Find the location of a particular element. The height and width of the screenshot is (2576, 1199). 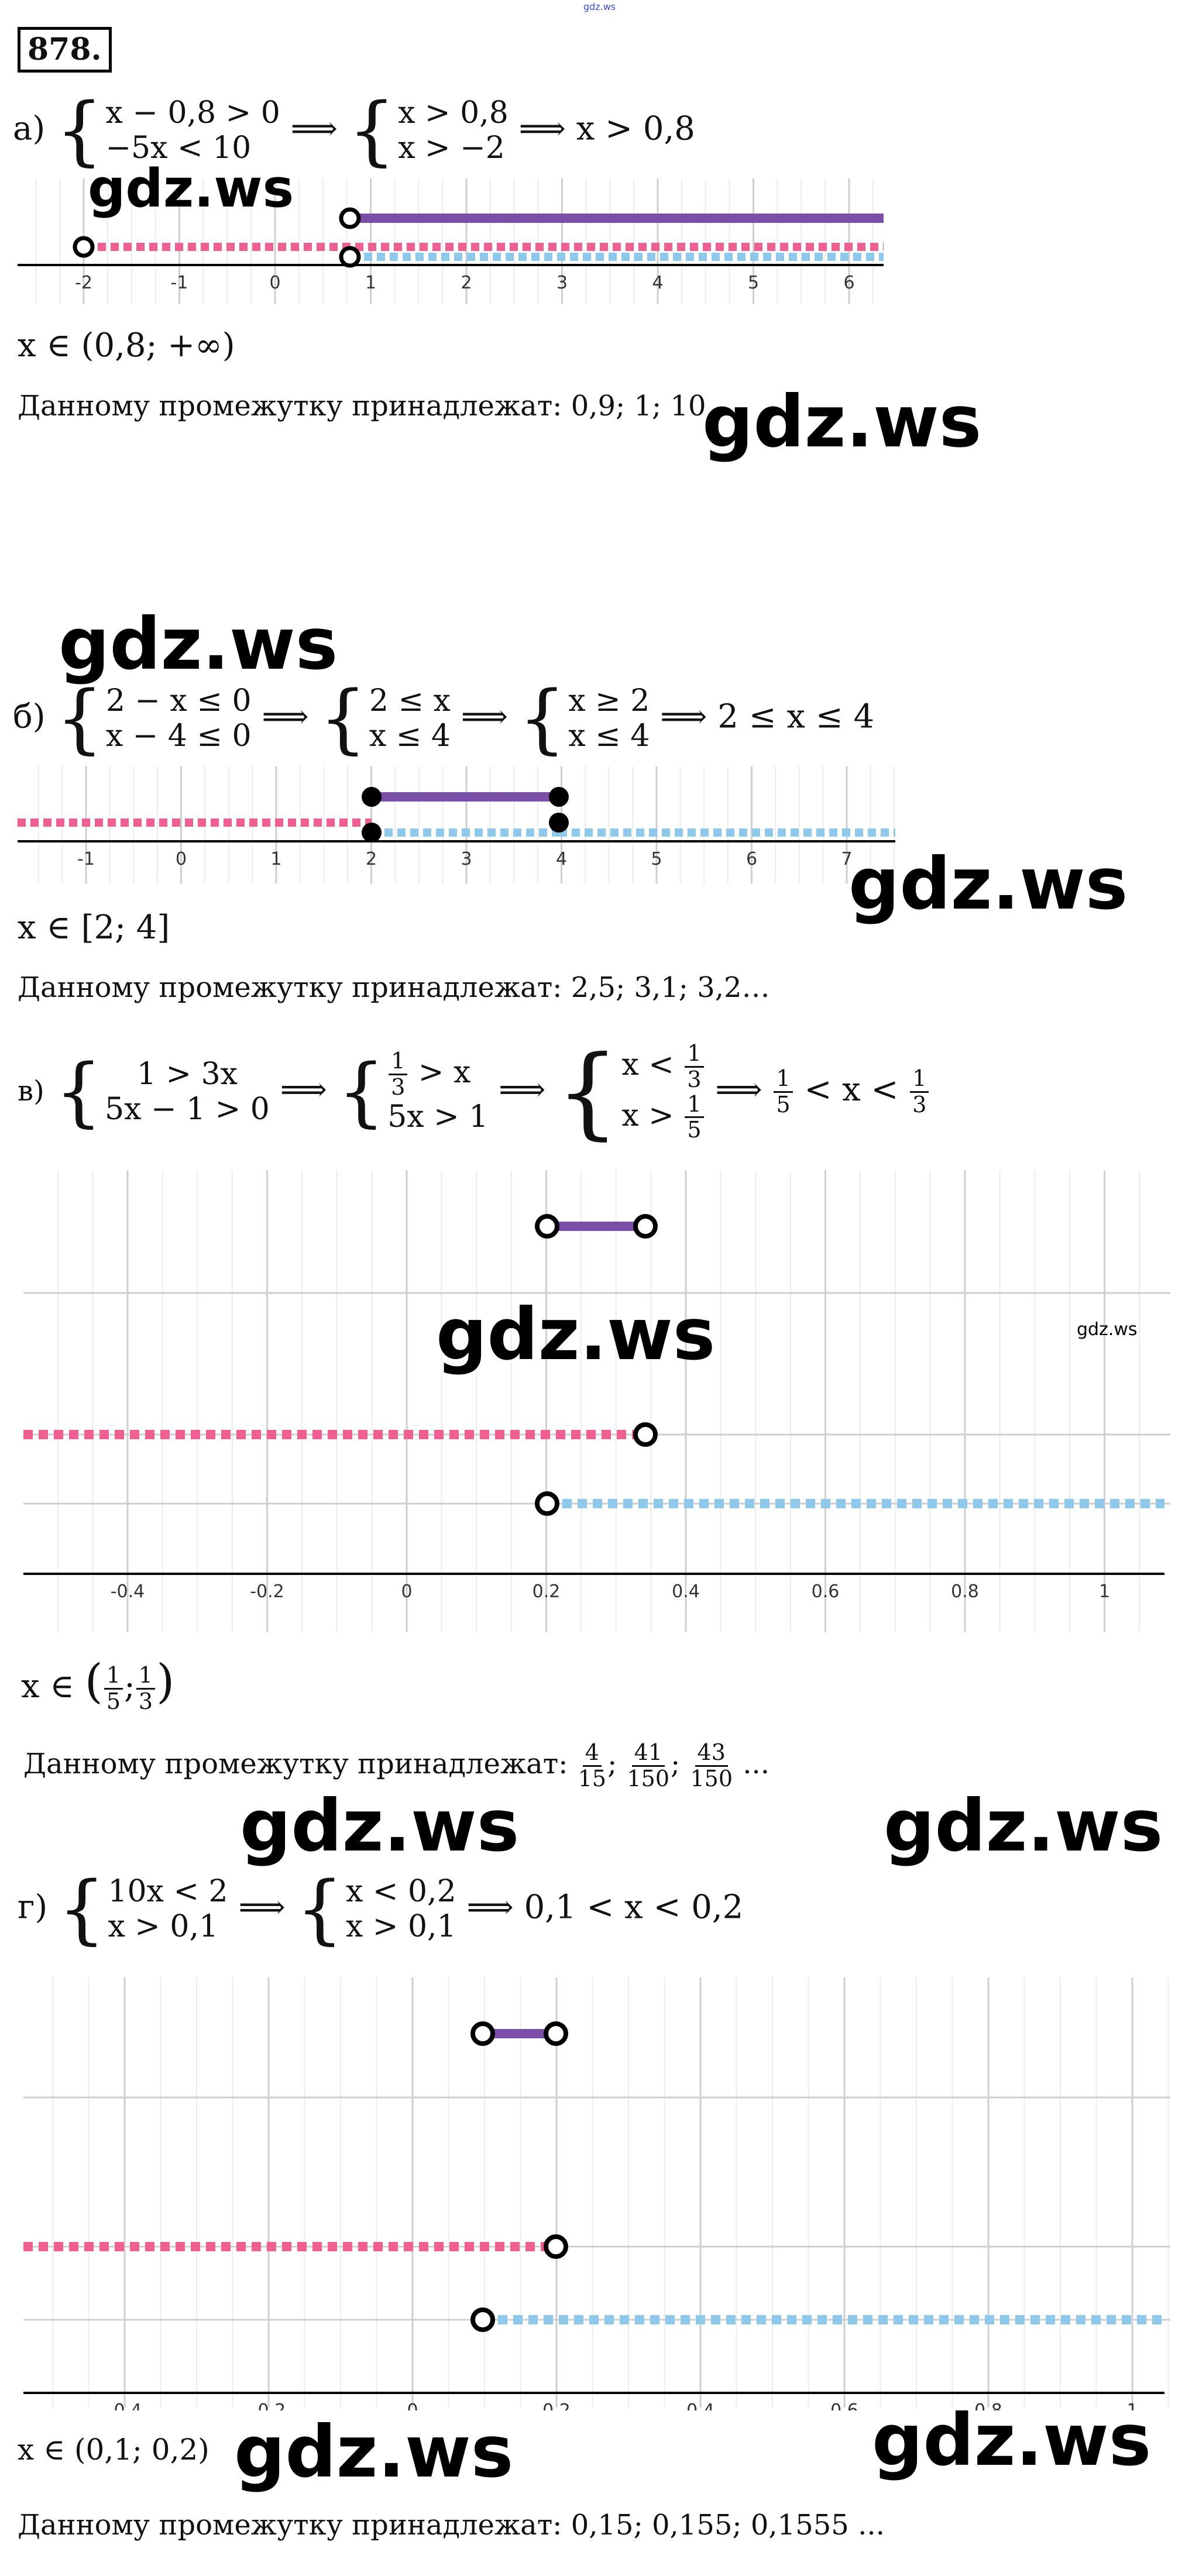

part-a-result: x > 0,8 is located at coordinates (635, 129).